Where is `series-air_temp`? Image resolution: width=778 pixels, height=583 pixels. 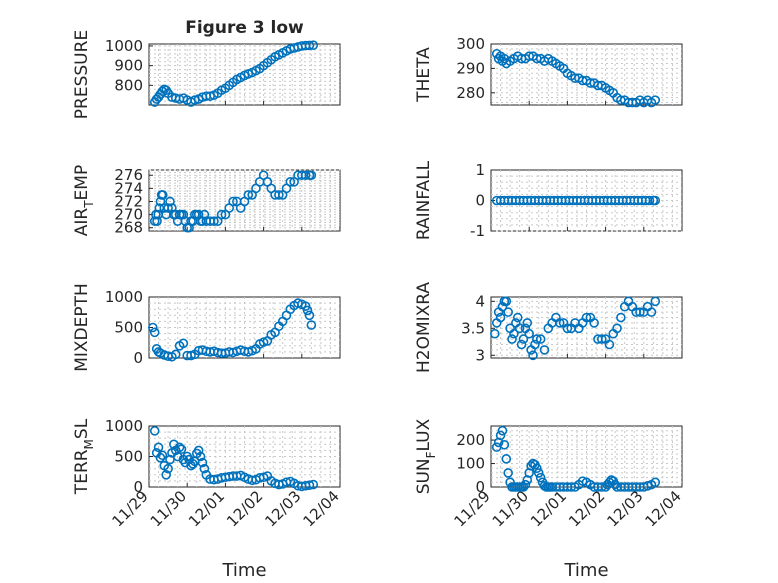 series-air_temp is located at coordinates (233, 201).